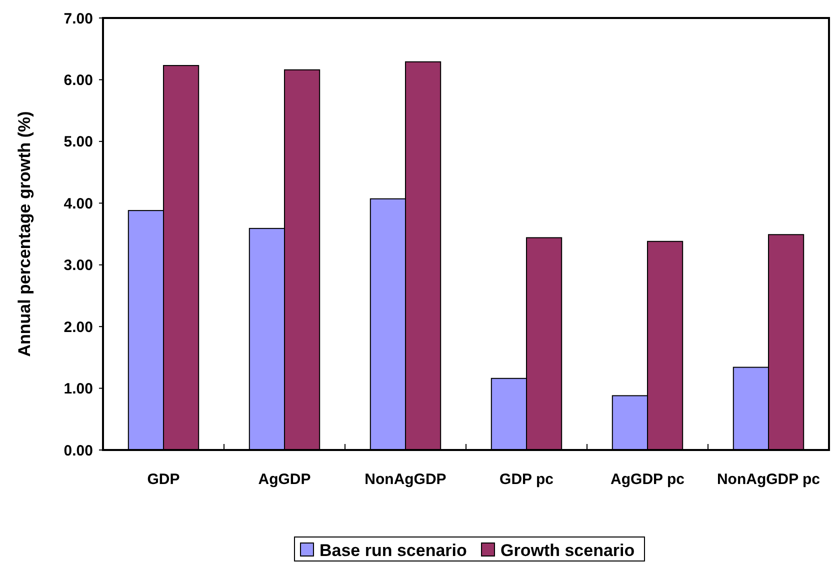  I want to click on x-tick-label: AgGDP pc, so click(647, 479).